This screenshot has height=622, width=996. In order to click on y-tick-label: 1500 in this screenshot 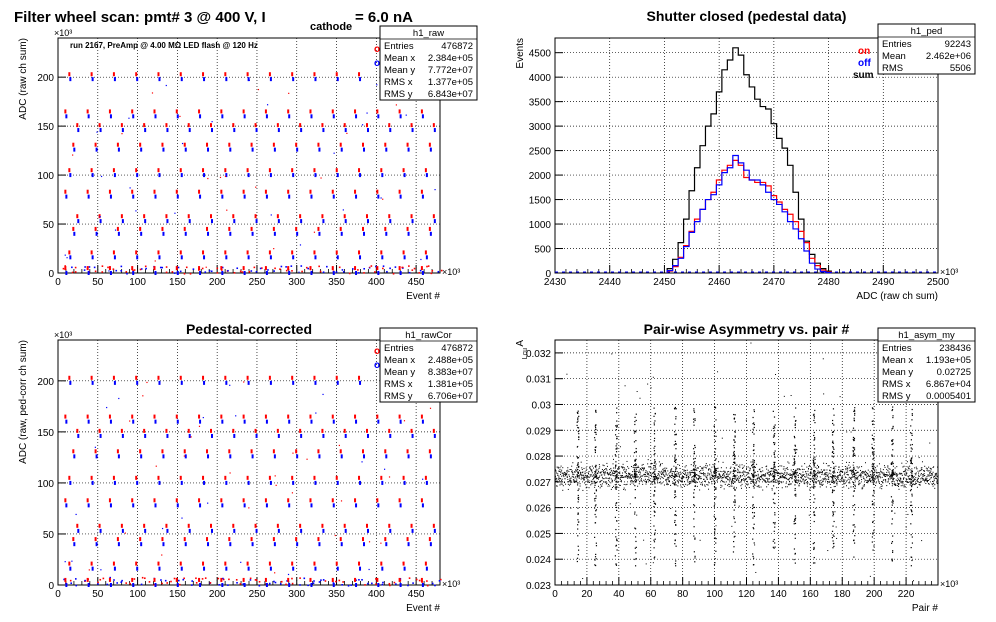, I will do `click(540, 201)`.